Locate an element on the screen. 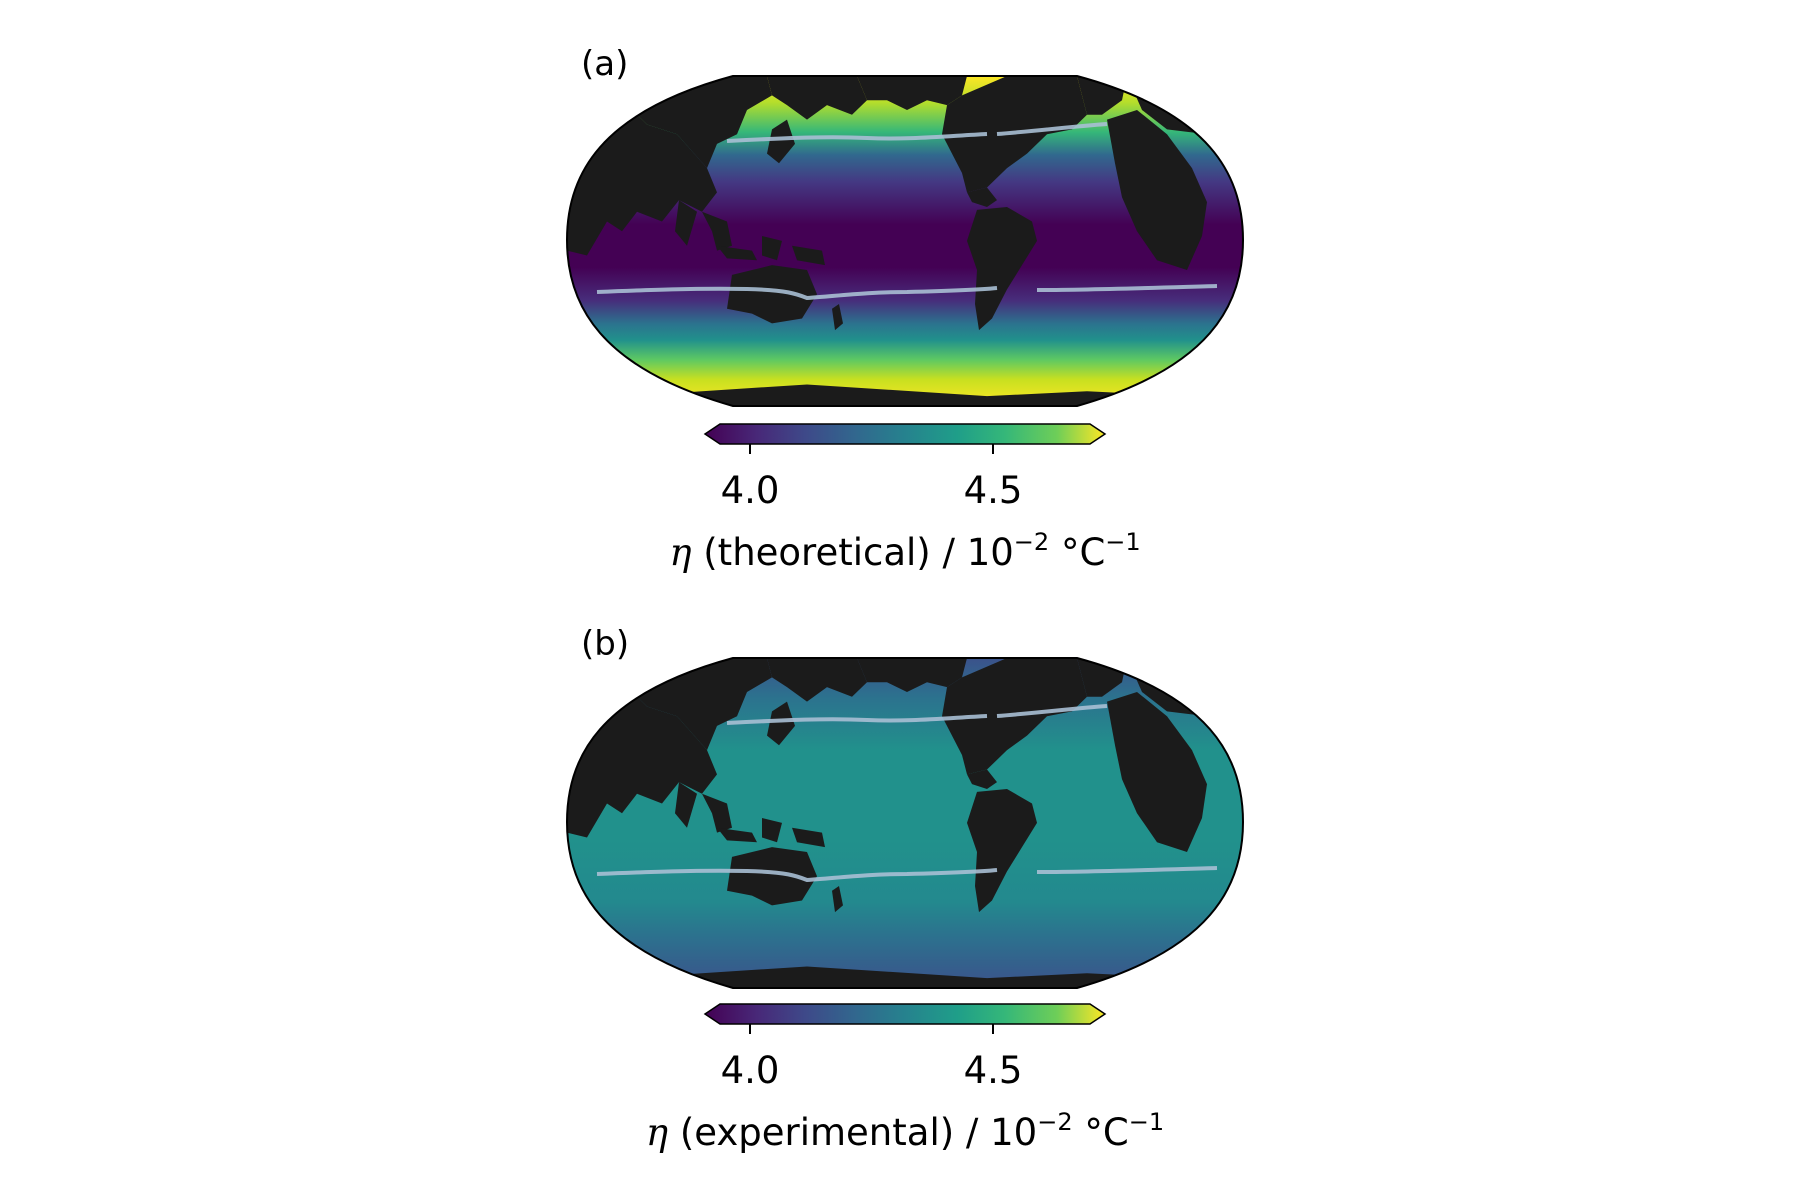  map-a-outline is located at coordinates (905, 241).